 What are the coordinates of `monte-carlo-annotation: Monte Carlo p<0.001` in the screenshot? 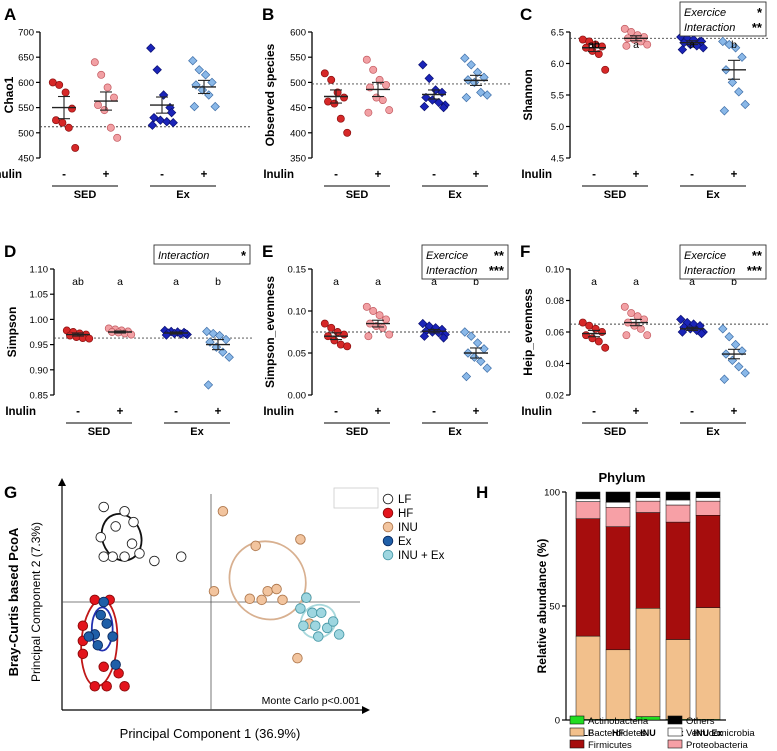 It's located at (311, 701).